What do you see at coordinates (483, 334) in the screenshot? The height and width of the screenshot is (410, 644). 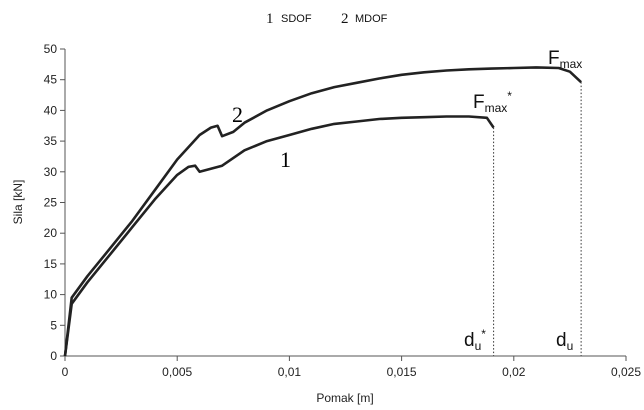 I see `du-star-sup: *` at bounding box center [483, 334].